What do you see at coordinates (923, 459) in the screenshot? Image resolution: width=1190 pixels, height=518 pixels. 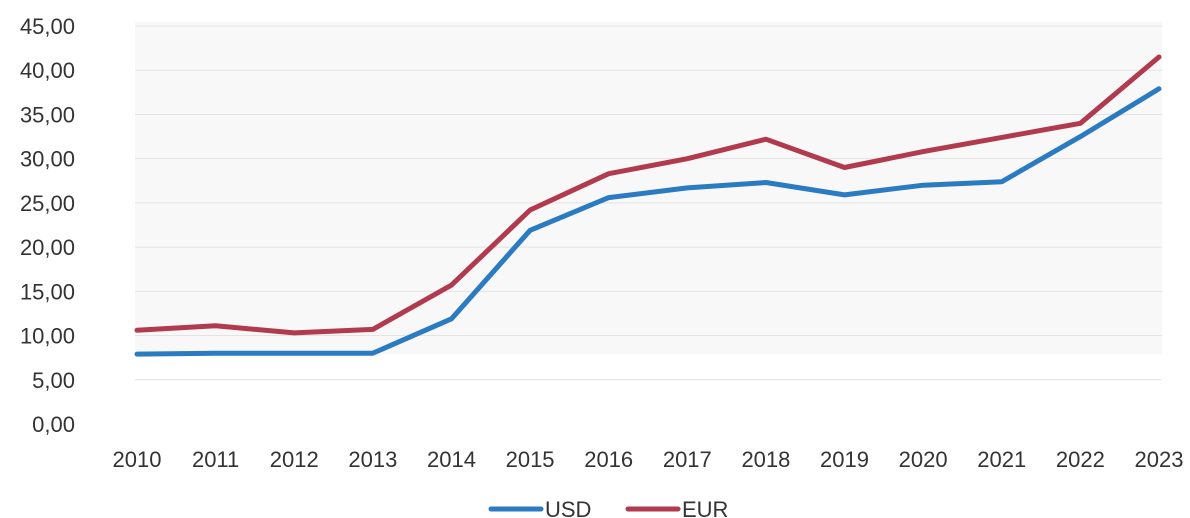 I see `x-tick-label: 2020` at bounding box center [923, 459].